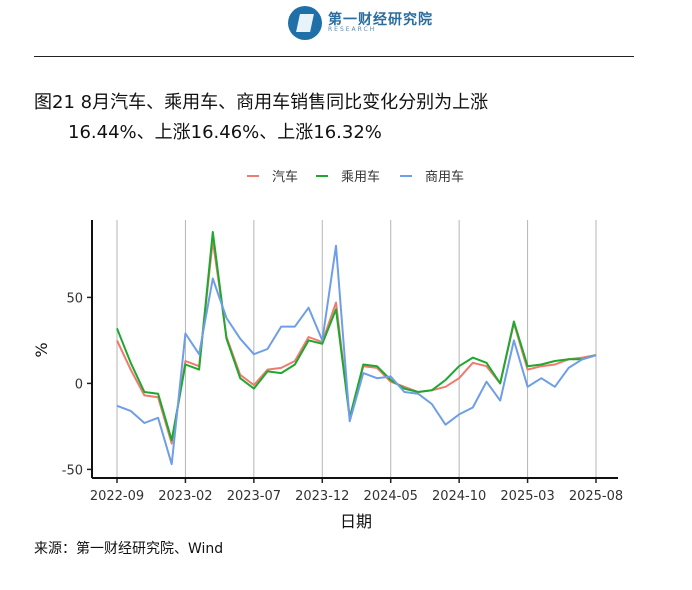 This screenshot has width=692, height=590. What do you see at coordinates (391, 496) in the screenshot?
I see `x-tick-label: 2024-05` at bounding box center [391, 496].